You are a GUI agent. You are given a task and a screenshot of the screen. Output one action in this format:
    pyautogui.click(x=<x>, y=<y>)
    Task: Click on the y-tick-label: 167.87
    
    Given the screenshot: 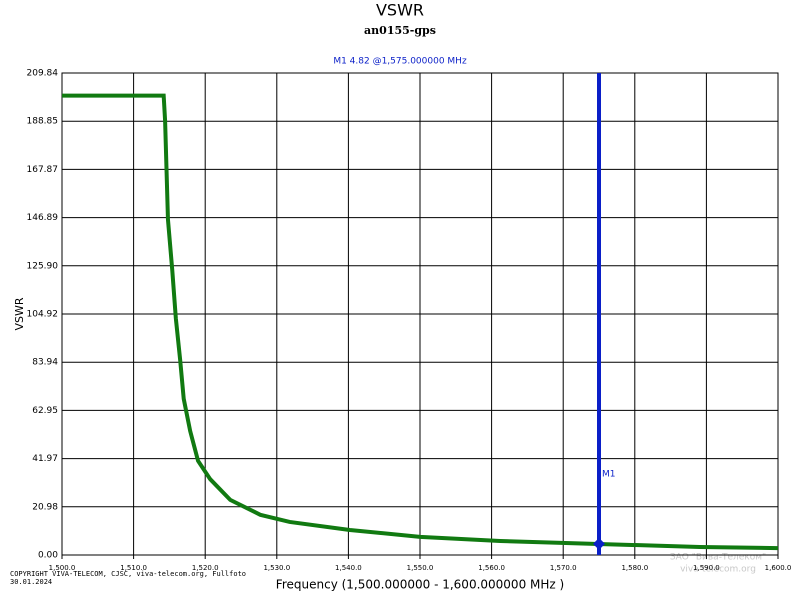 What is the action you would take?
    pyautogui.click(x=43, y=170)
    